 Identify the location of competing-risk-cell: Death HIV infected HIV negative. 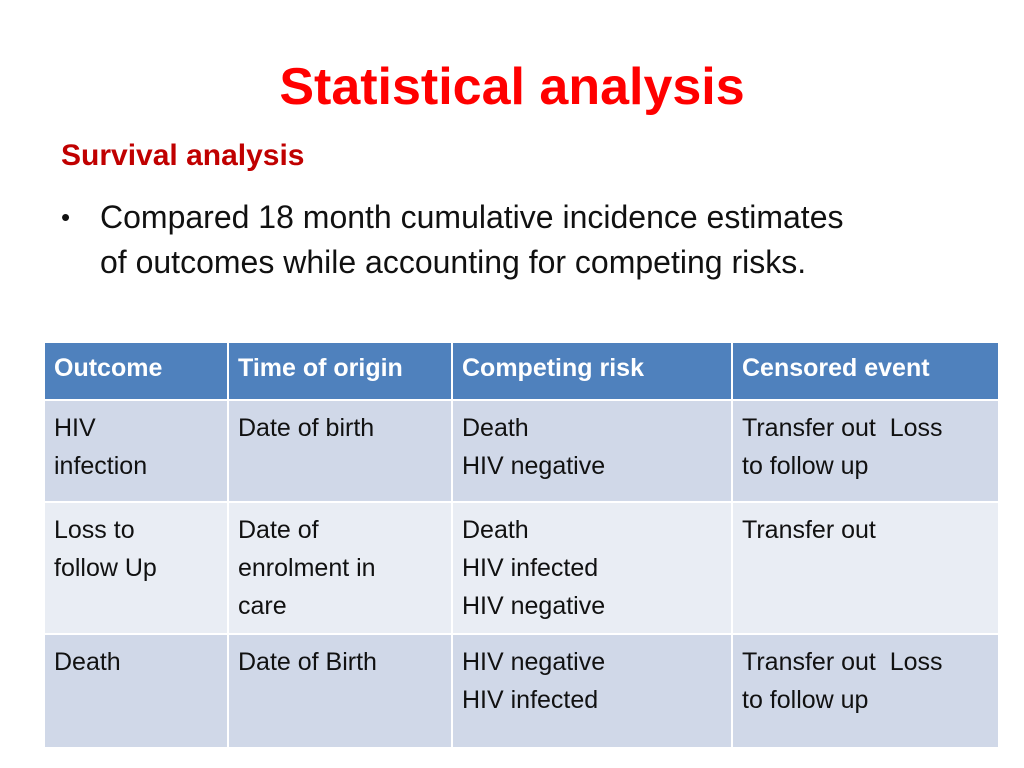
(592, 568).